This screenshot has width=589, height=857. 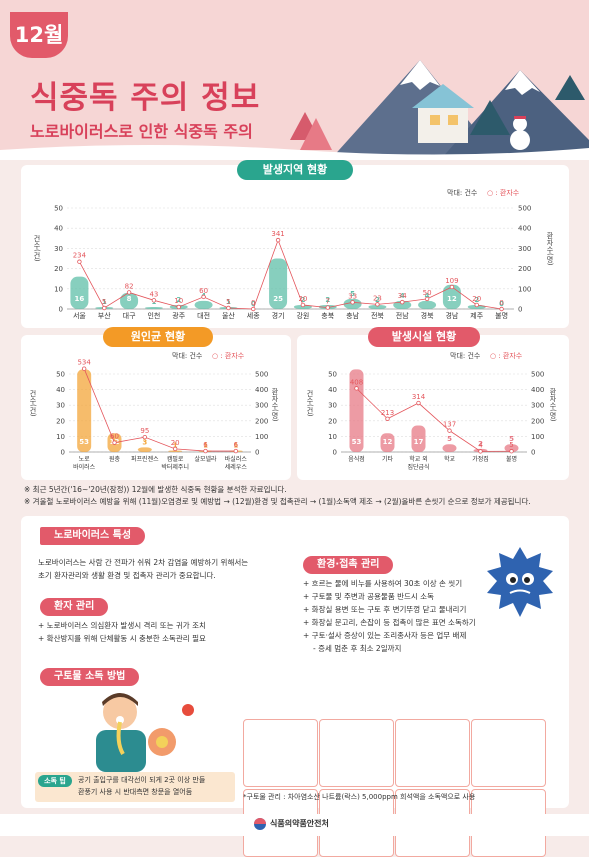 What do you see at coordinates (153, 315) in the screenshot?
I see `category-label: 인천` at bounding box center [153, 315].